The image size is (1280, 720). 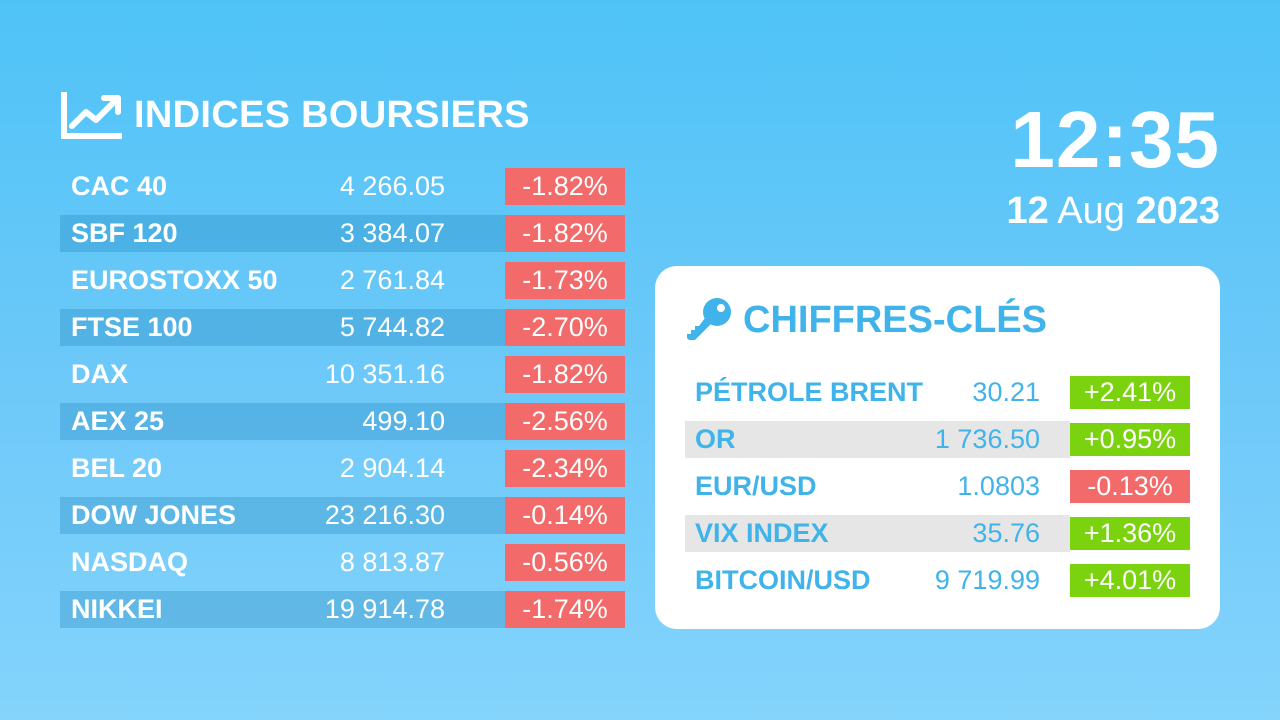 I want to click on key-figure-row: VIX INDEX 35.76 +1.36%, so click(x=937, y=533).